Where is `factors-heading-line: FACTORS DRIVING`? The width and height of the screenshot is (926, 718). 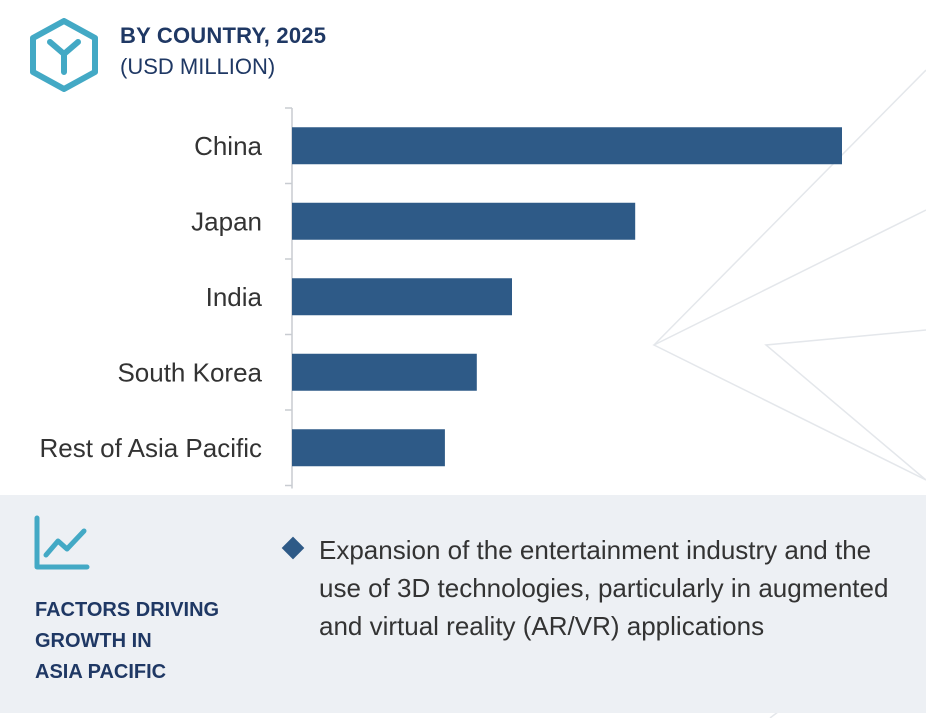 factors-heading-line: FACTORS DRIVING is located at coordinates (127, 610).